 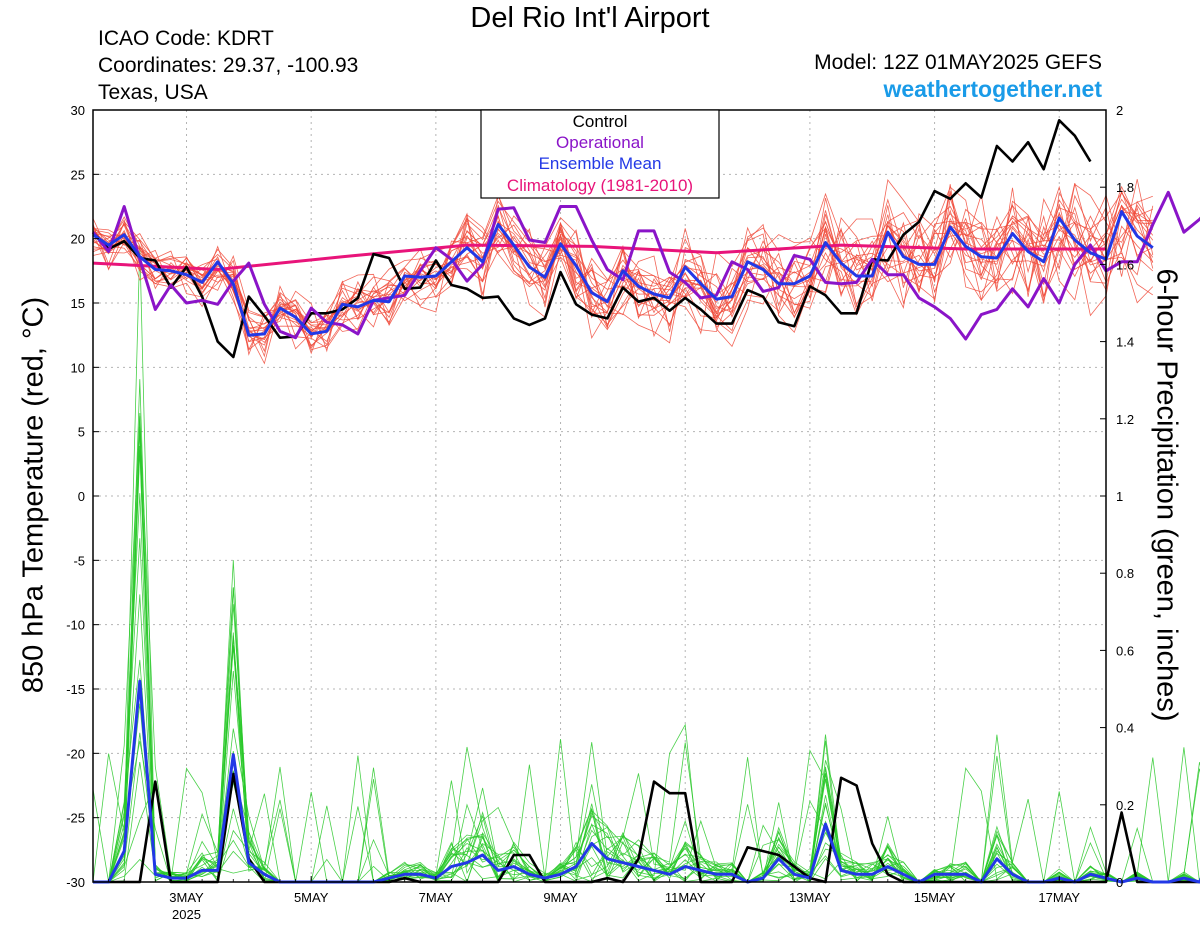 I want to click on chart-title: Del Rio Int'l Airport, so click(x=590, y=18).